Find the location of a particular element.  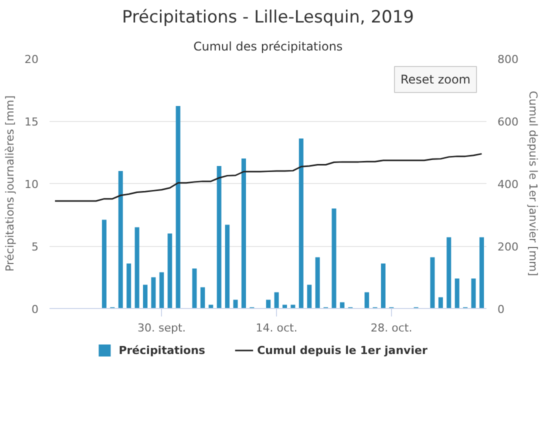

y-axis-title: Précipitations journalières [mm] is located at coordinates (10, 184).